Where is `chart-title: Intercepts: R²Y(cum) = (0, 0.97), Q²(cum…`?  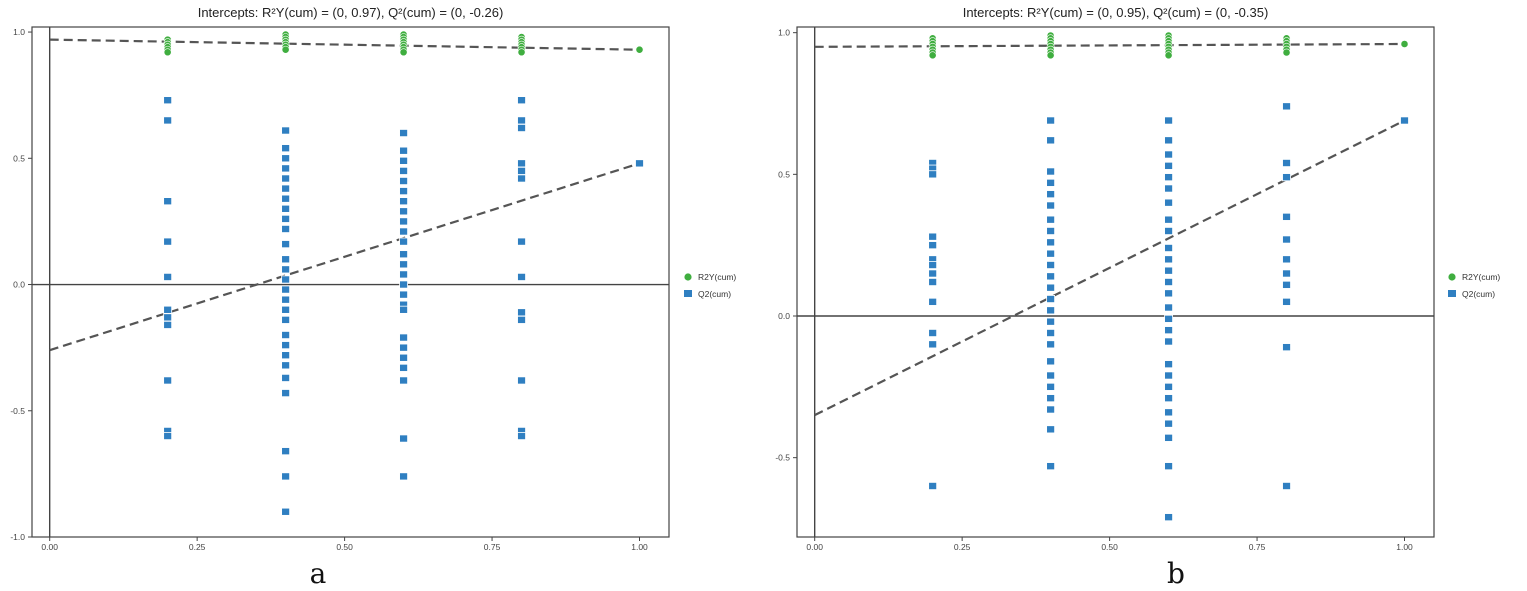
chart-title: Intercepts: R²Y(cum) = (0, 0.97), Q²(cum… is located at coordinates (351, 12).